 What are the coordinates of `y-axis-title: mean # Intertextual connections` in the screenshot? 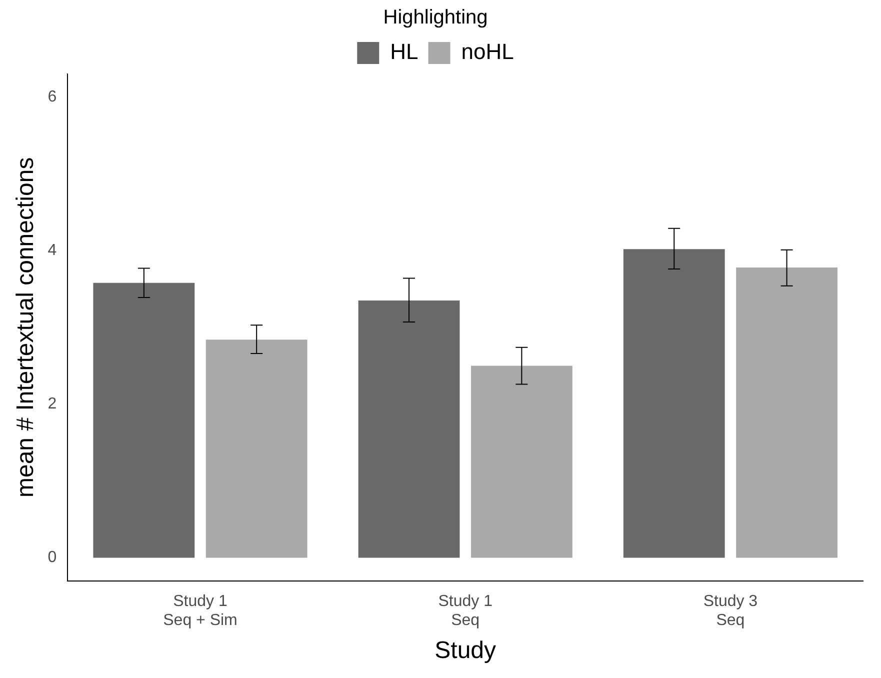 It's located at (26, 327).